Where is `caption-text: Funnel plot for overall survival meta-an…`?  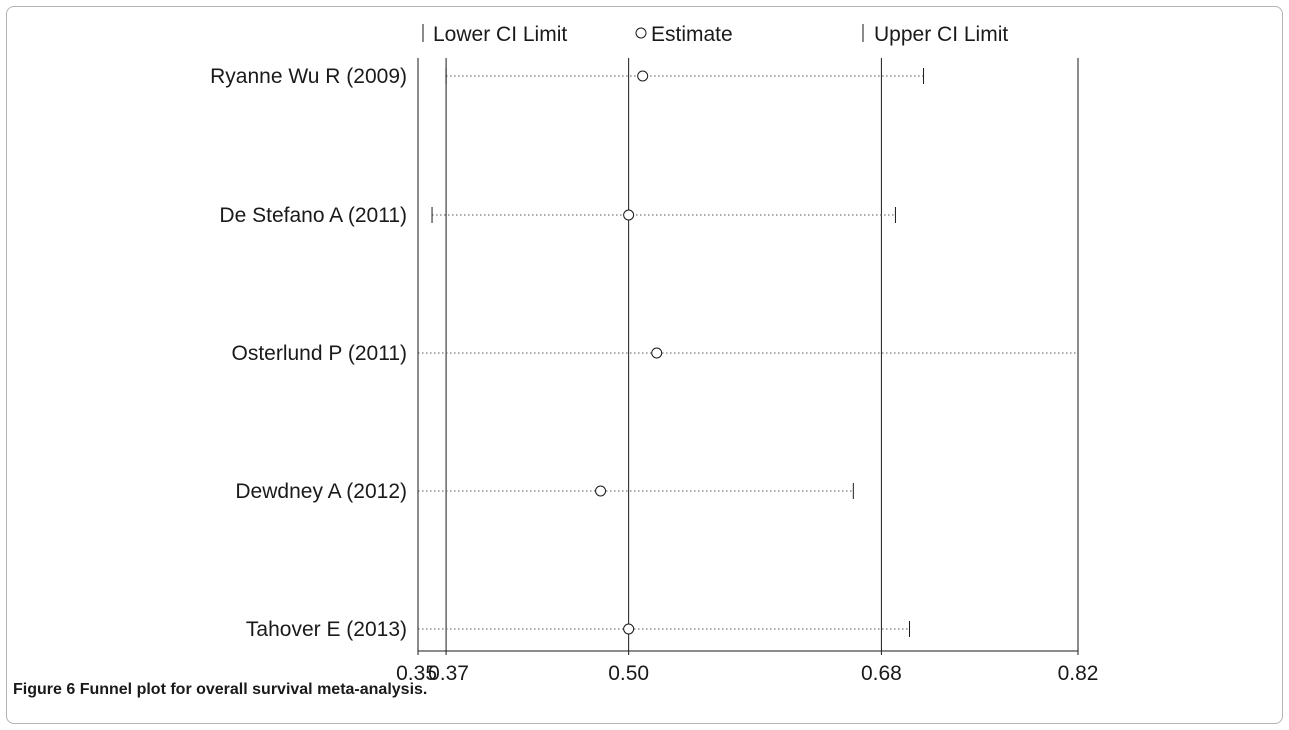 caption-text: Funnel plot for overall survival meta-an… is located at coordinates (253, 689).